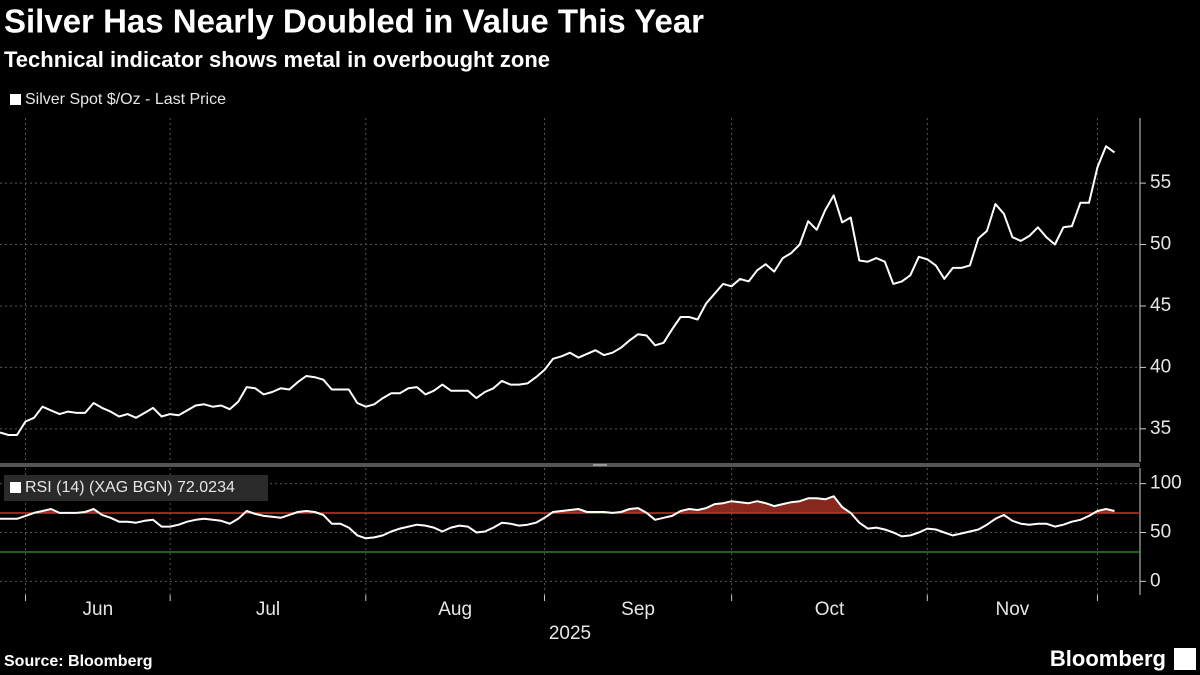  Describe the element at coordinates (570, 633) in the screenshot. I see `x-axis-label: 2025` at that location.